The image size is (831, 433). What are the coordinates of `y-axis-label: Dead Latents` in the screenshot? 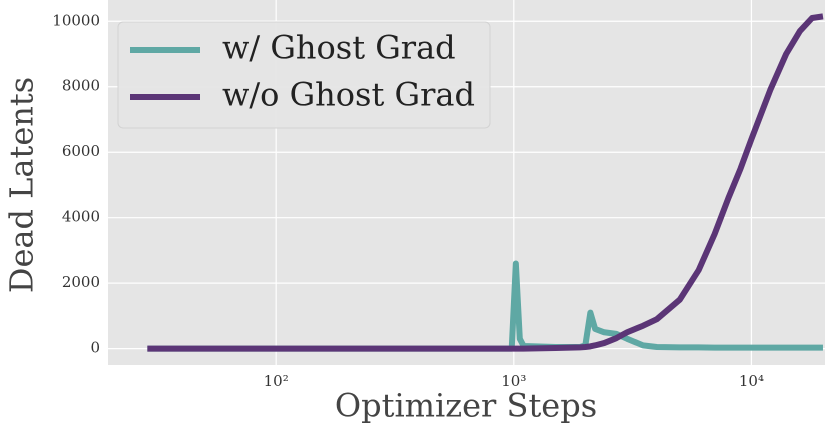 It's located at (22, 185).